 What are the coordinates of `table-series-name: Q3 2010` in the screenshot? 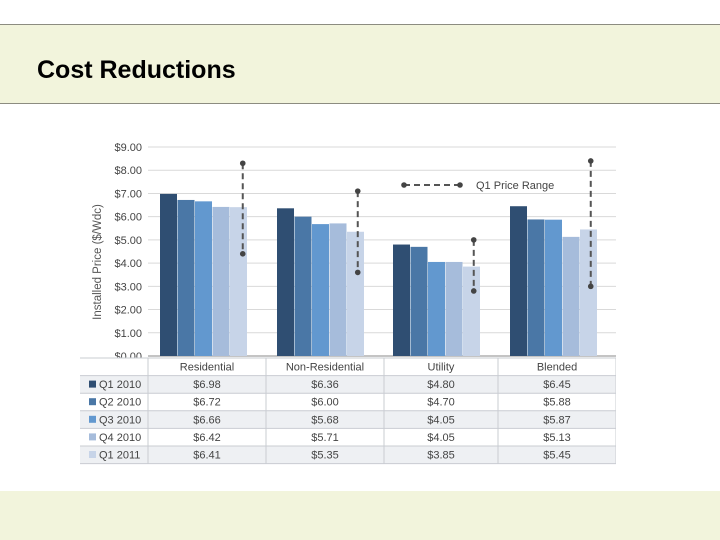 It's located at (120, 420).